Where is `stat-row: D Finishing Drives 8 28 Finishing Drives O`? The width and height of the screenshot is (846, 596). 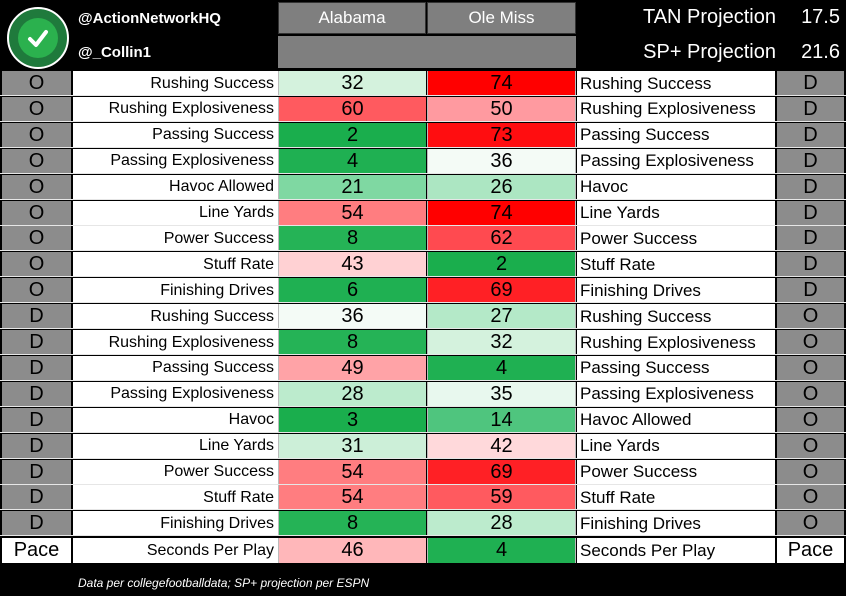
stat-row: D Finishing Drives 8 28 Finishing Drives O is located at coordinates (423, 524).